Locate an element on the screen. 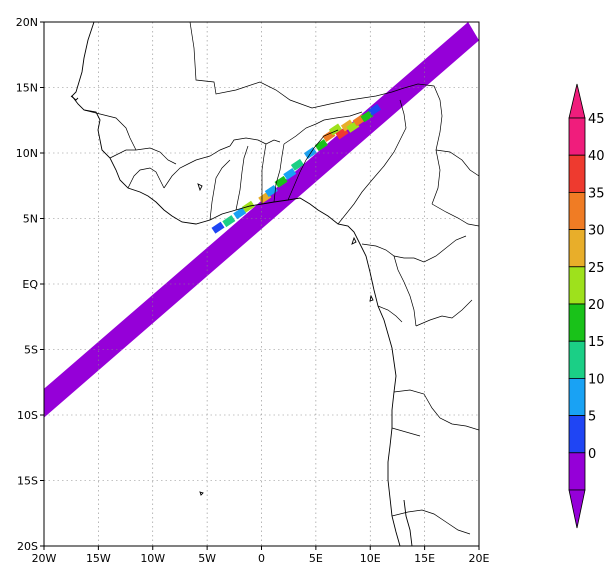 This screenshot has height=569, width=611. y-tick-label-4: EQ is located at coordinates (30, 284).